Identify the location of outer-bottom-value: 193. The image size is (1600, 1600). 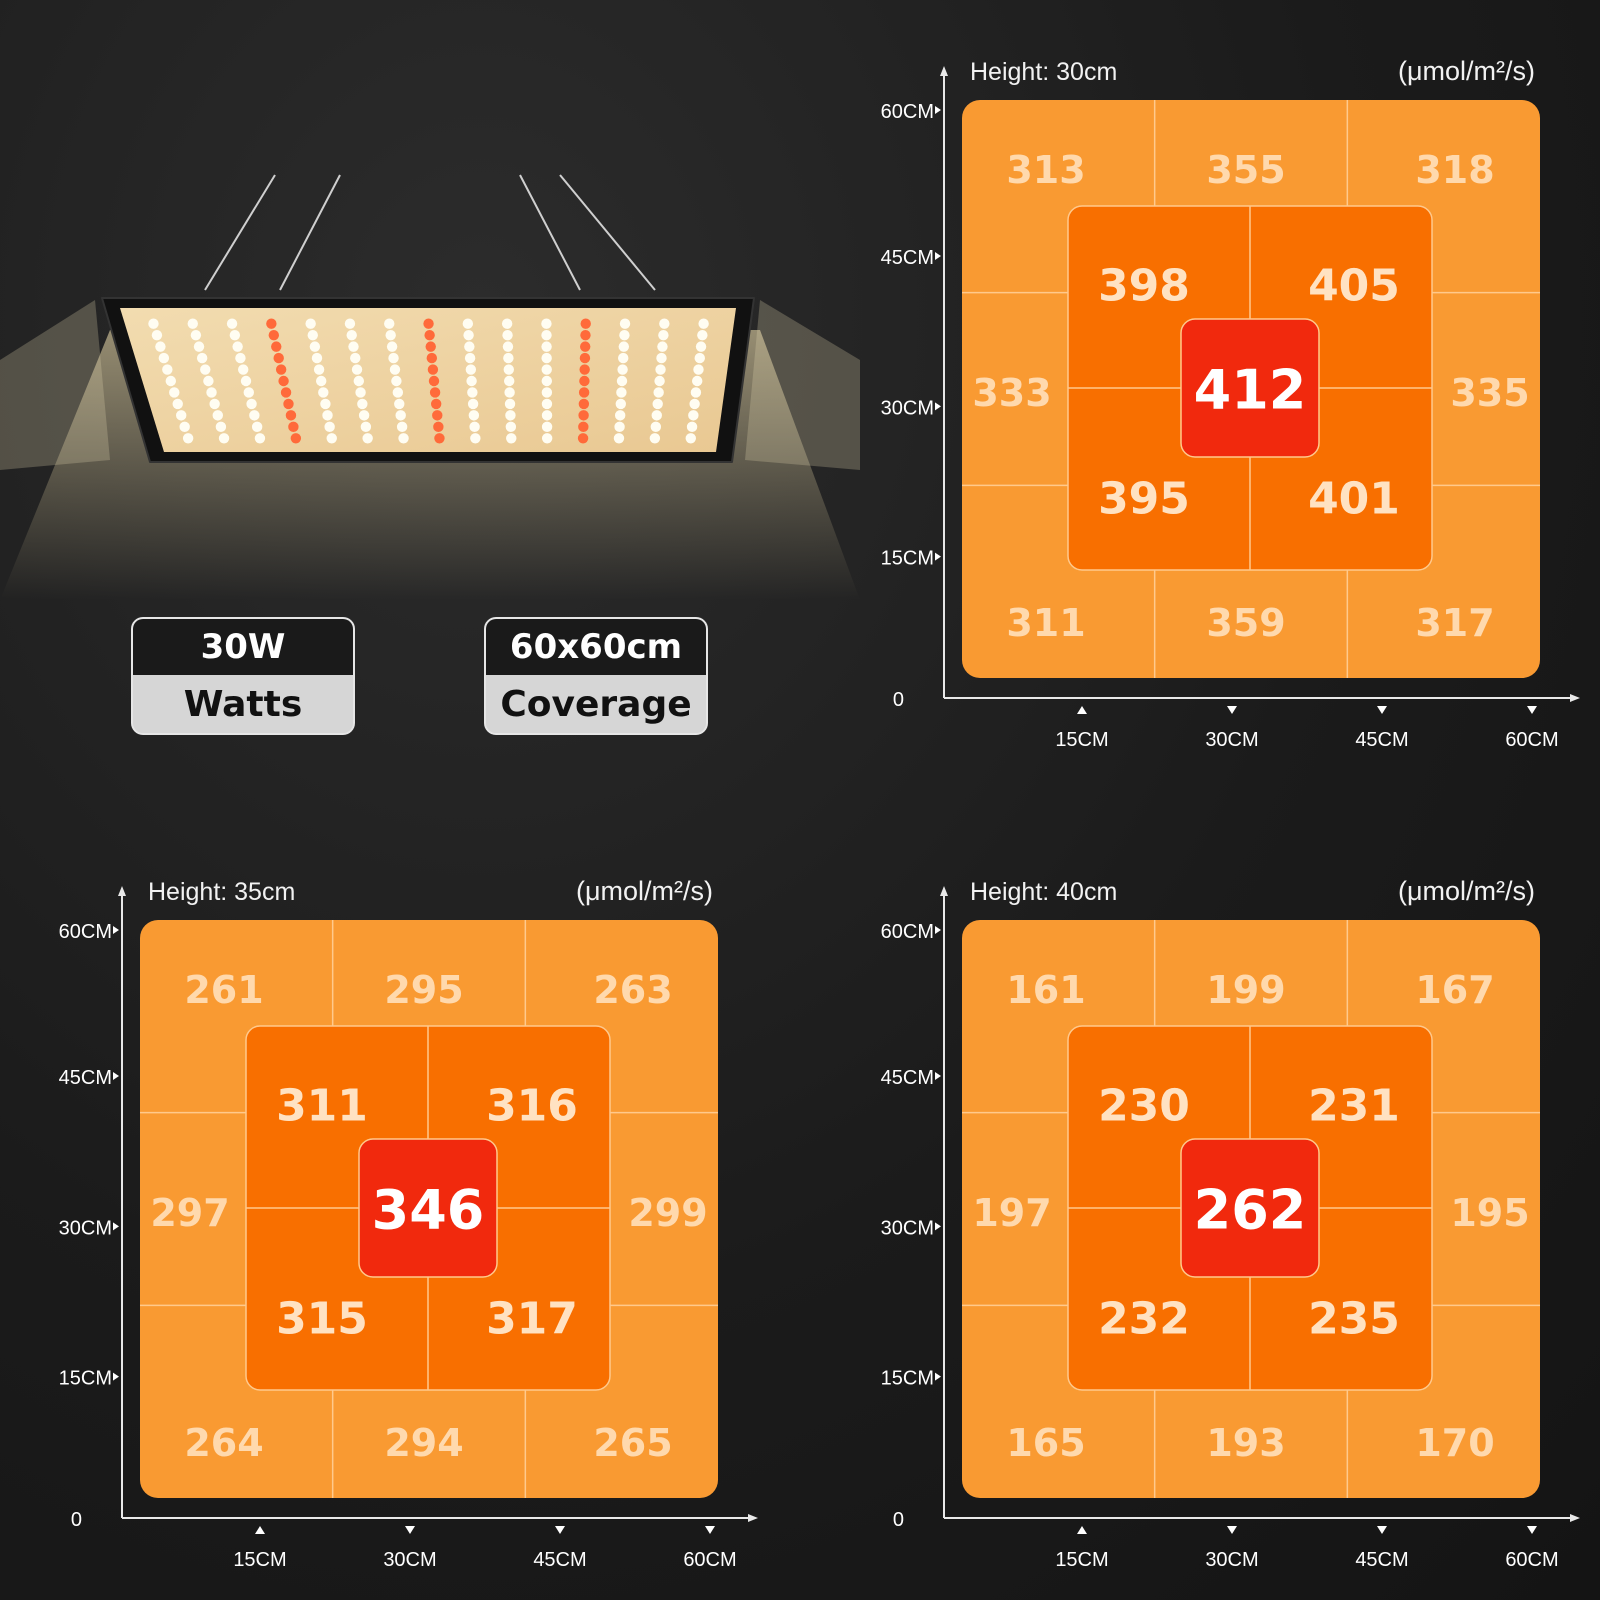
(1245, 1443).